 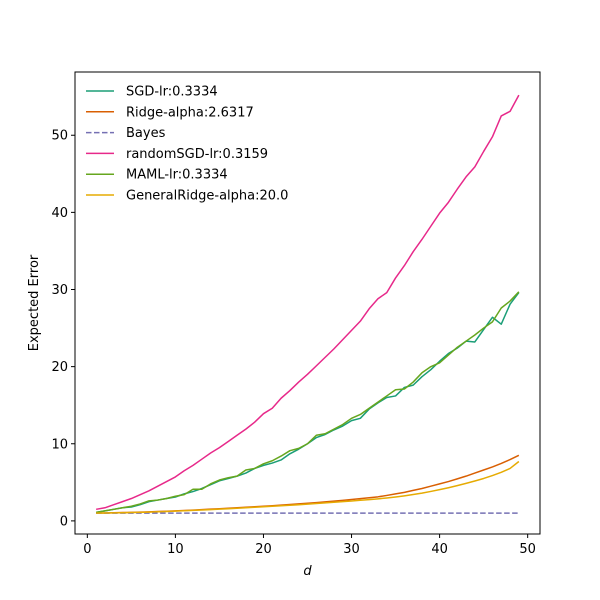 What do you see at coordinates (146, 133) in the screenshot?
I see `legend-label: Bayes` at bounding box center [146, 133].